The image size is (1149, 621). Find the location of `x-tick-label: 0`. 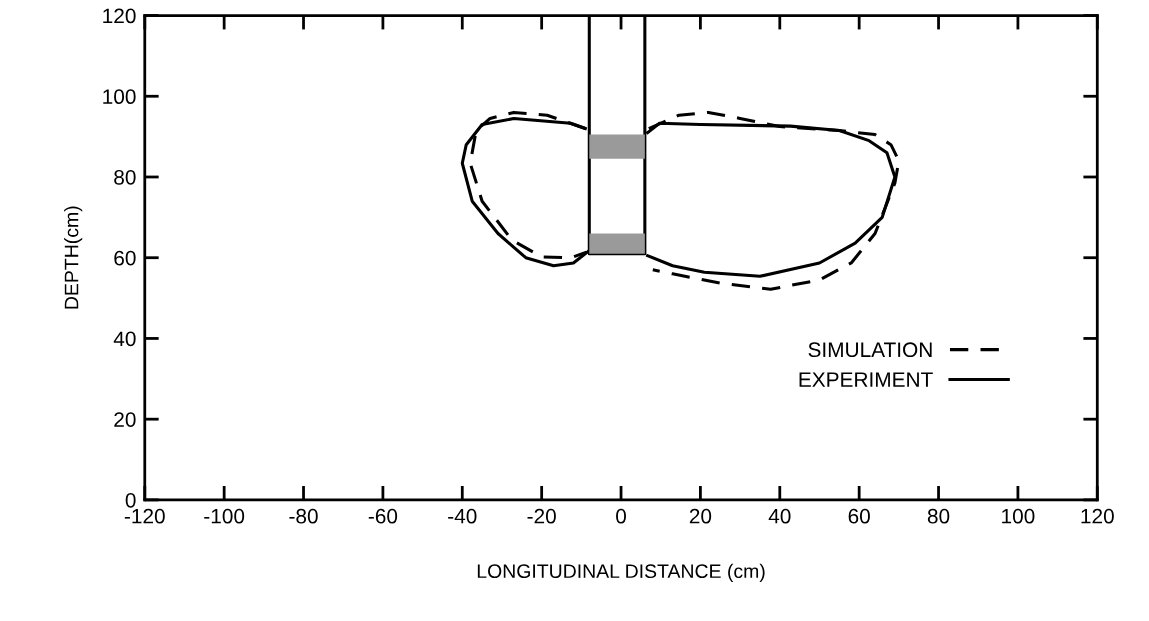

x-tick-label: 0 is located at coordinates (621, 516).